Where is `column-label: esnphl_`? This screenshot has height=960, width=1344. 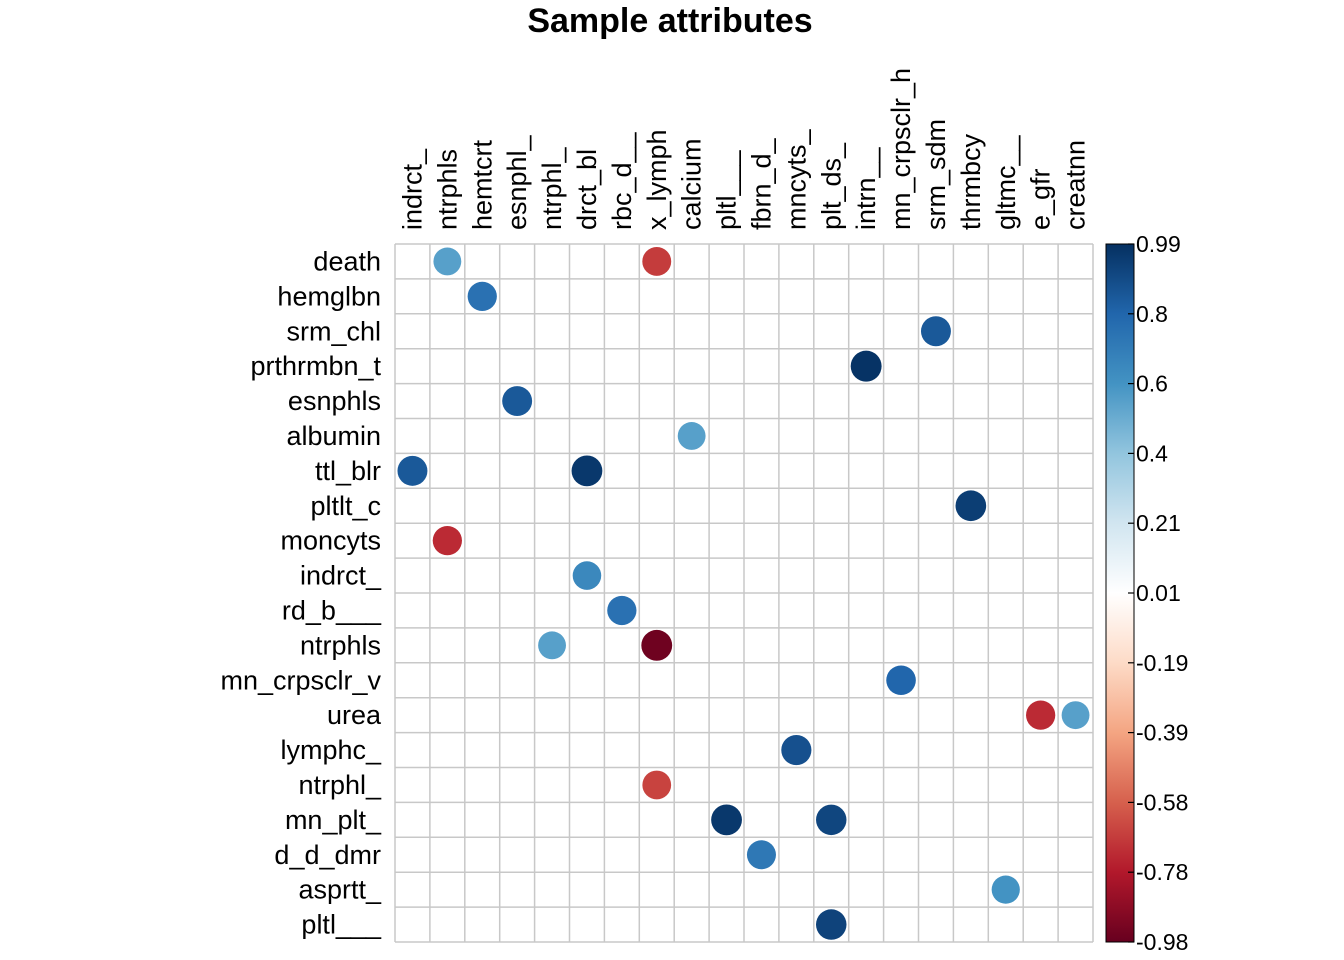
column-label: esnphl_ is located at coordinates (517, 182).